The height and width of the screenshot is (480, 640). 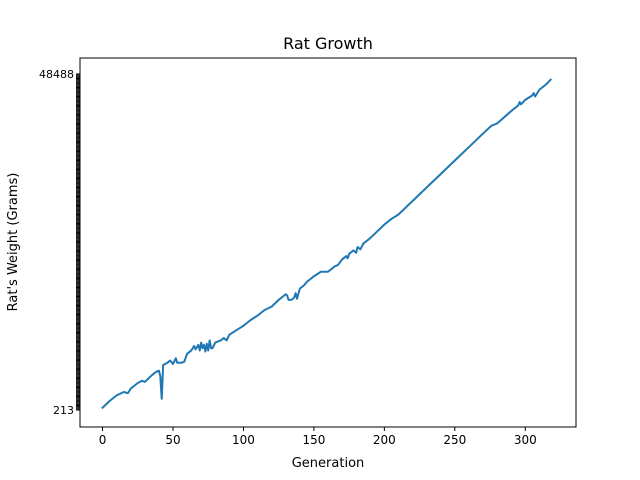 I want to click on chart-title: Rat Growth, so click(x=328, y=43).